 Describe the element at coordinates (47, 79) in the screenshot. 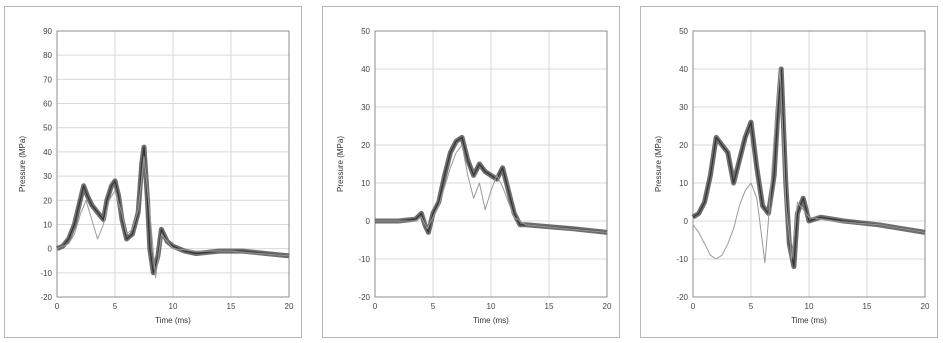

I see `y-tick-label: 70` at that location.